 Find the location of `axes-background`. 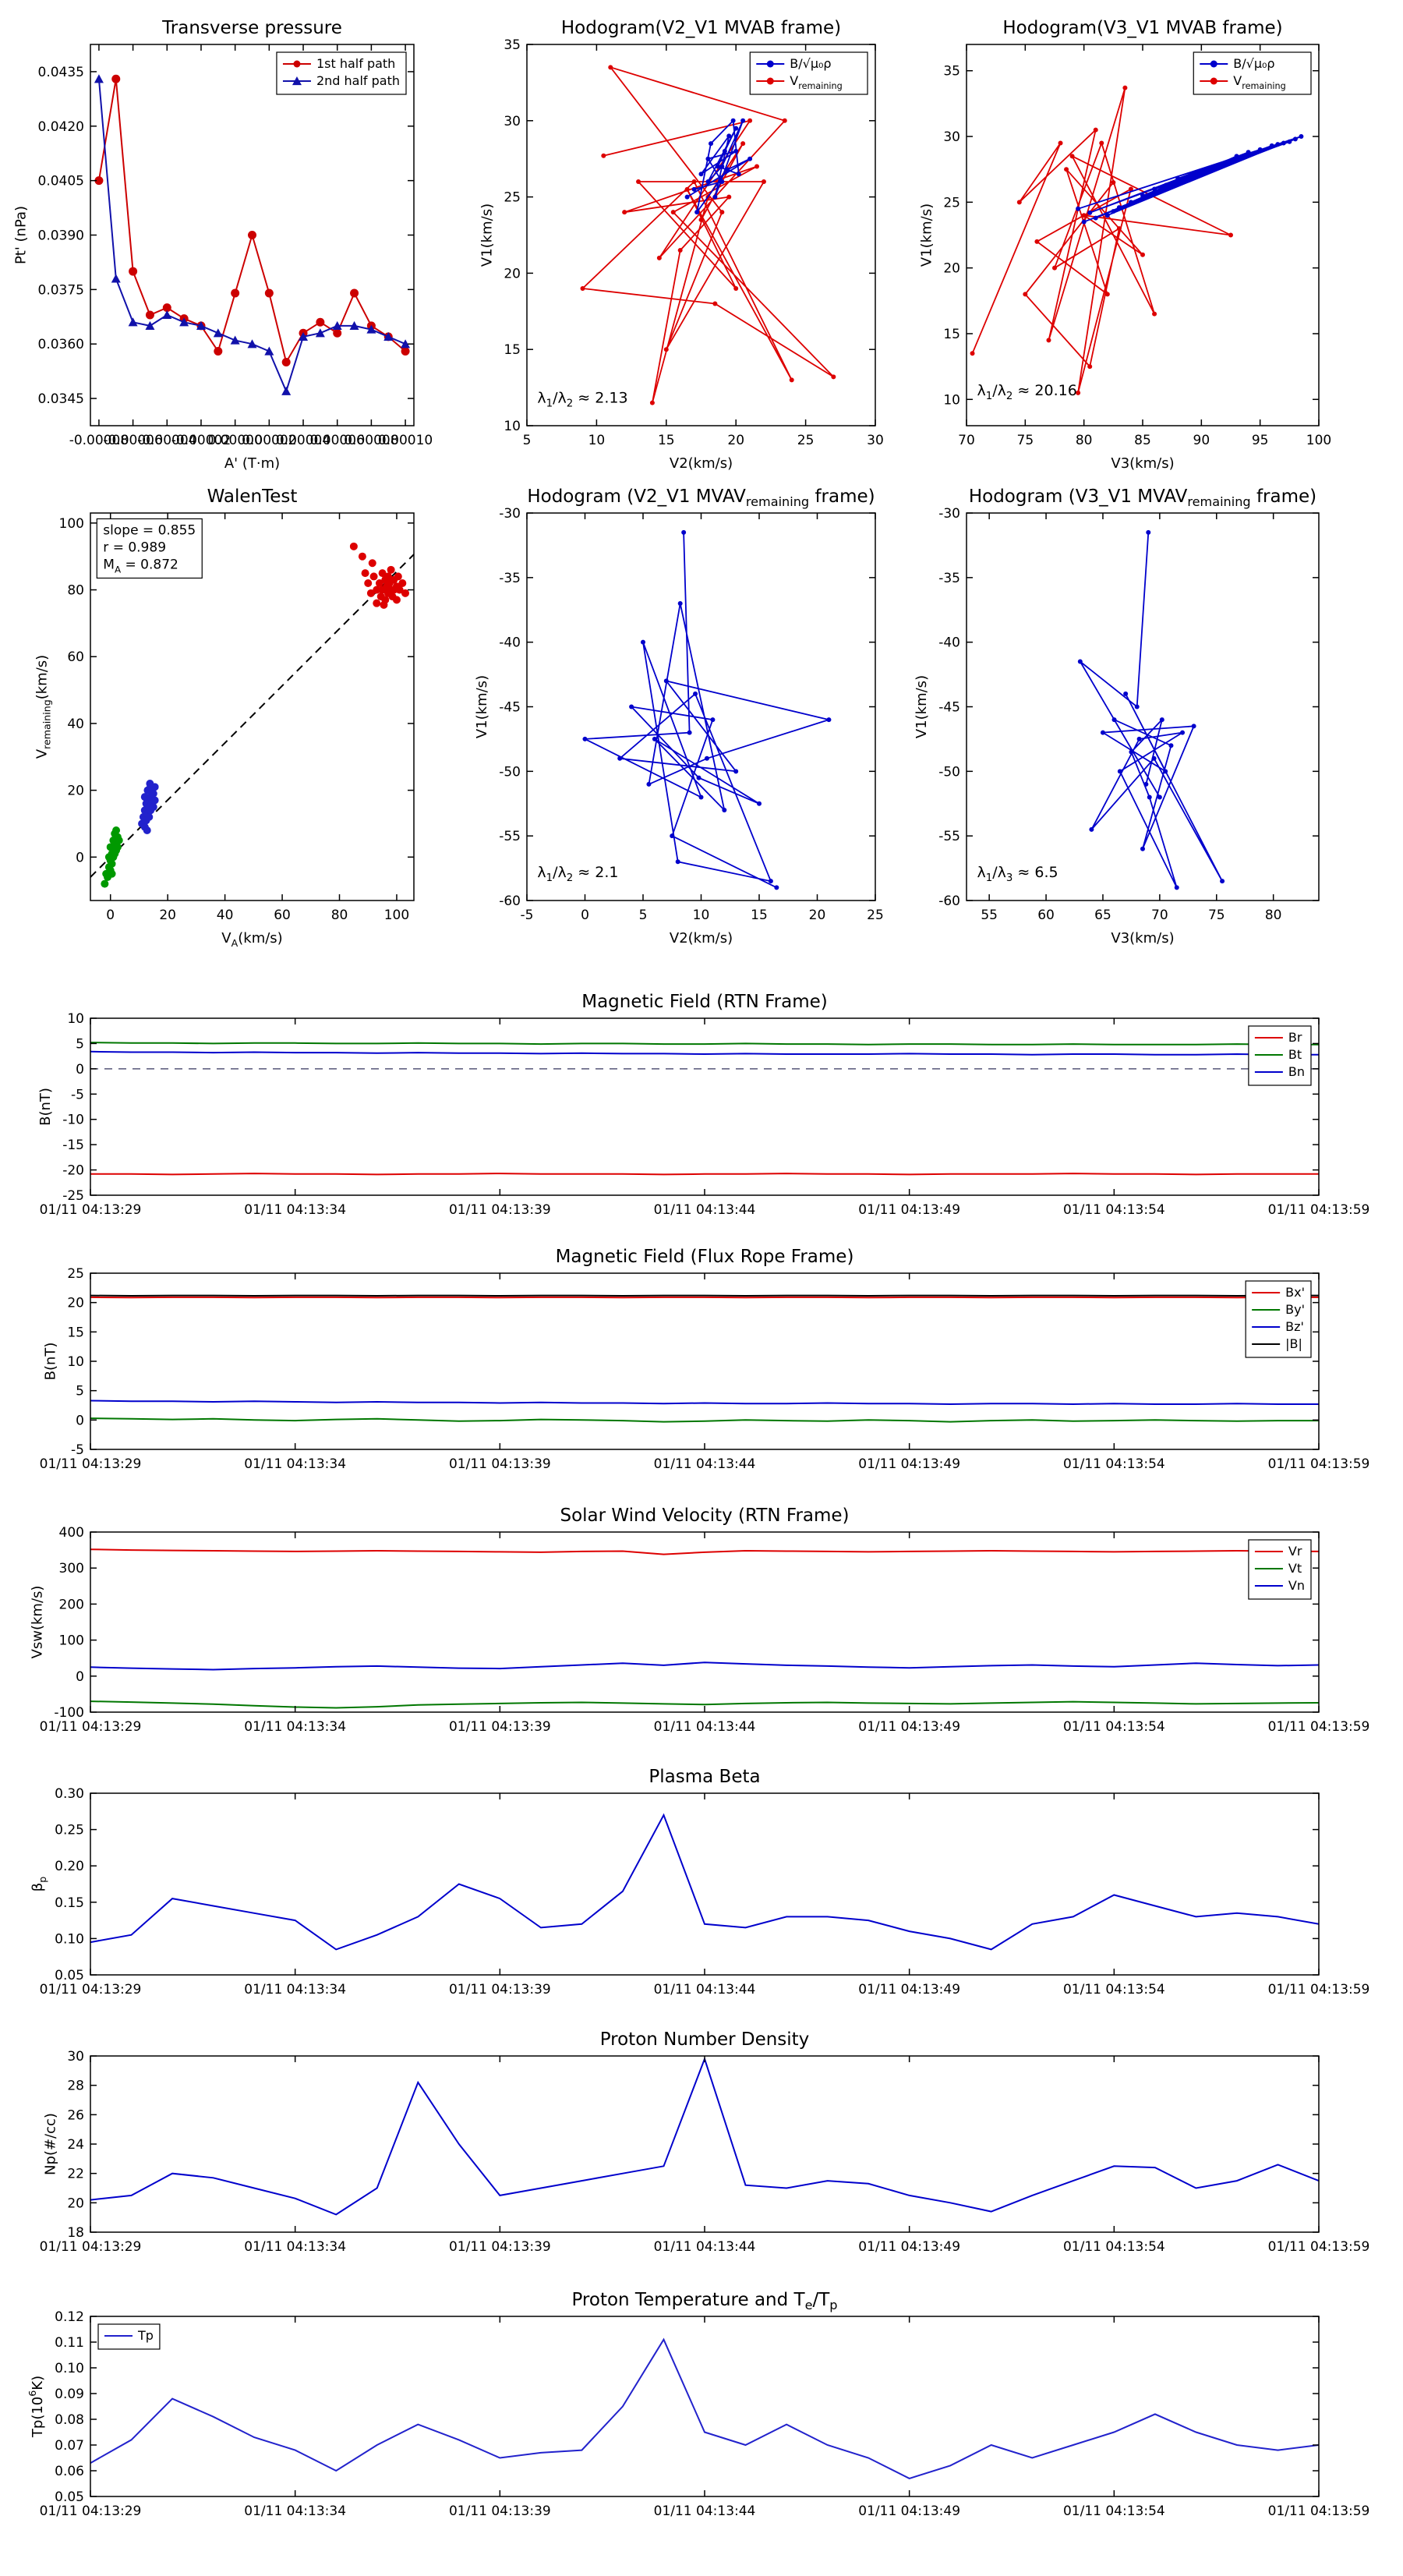

axes-background is located at coordinates (1143, 235).